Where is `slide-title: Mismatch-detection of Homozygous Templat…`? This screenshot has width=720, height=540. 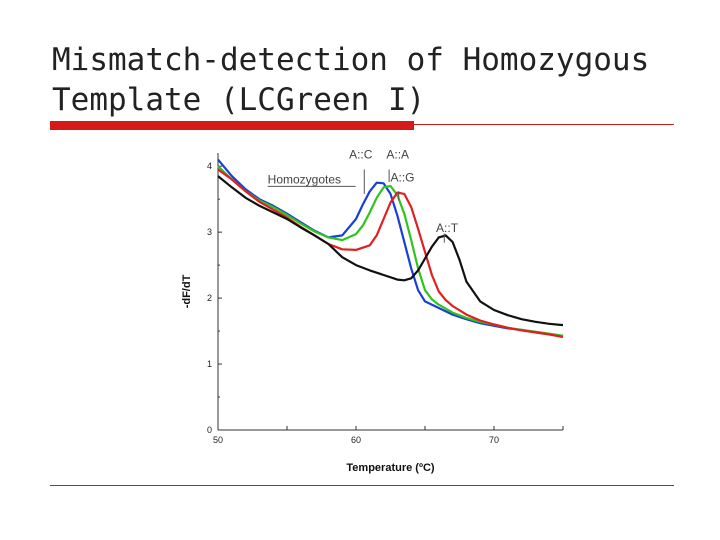
slide-title: Mismatch-detection of Homozygous Templat… is located at coordinates (372, 80).